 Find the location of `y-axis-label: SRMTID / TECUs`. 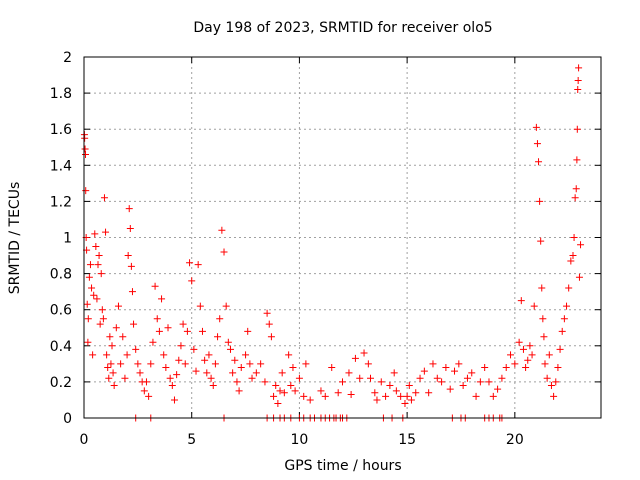

y-axis-label: SRMTID / TECUs is located at coordinates (15, 238).